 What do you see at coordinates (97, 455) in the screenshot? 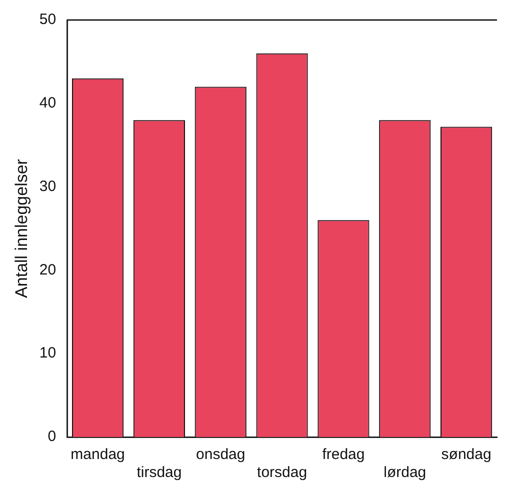
I see `x-tick-label: mandag` at bounding box center [97, 455].